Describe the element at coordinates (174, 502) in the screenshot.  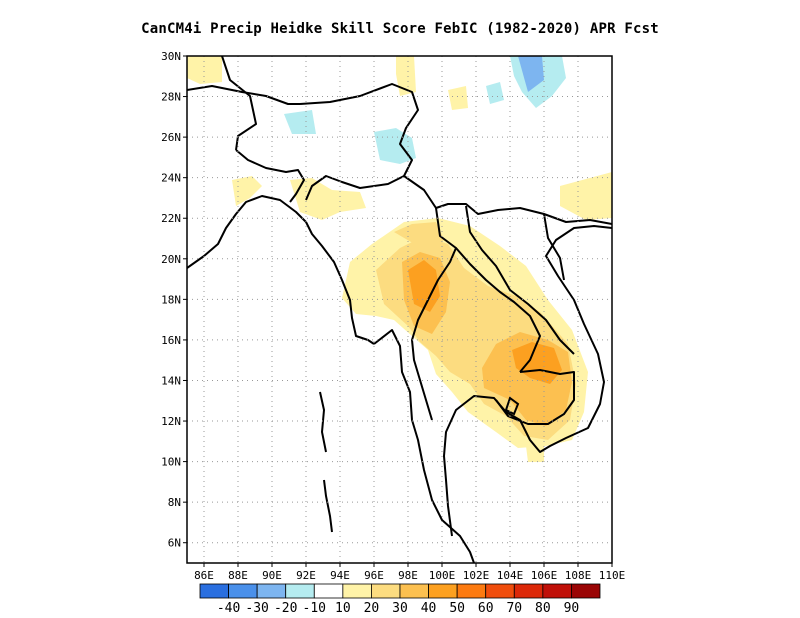
I see `y-tick-label: 8N` at that location.